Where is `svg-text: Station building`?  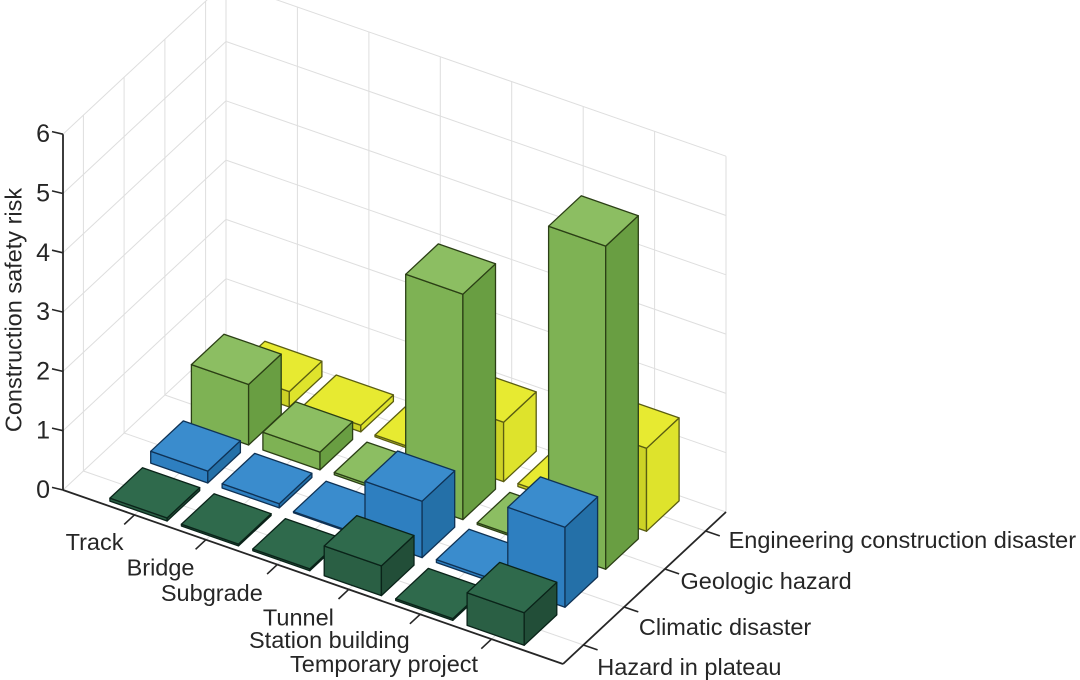
svg-text: Station building is located at coordinates (329, 640).